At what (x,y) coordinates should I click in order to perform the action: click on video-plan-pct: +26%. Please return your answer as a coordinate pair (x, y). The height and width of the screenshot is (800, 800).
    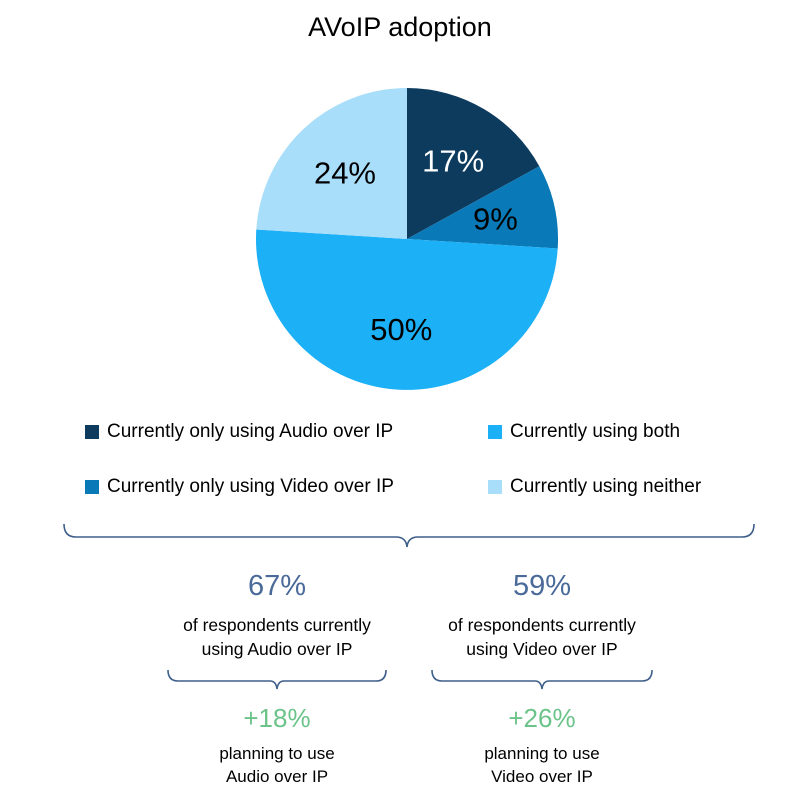
    Looking at the image, I should click on (542, 718).